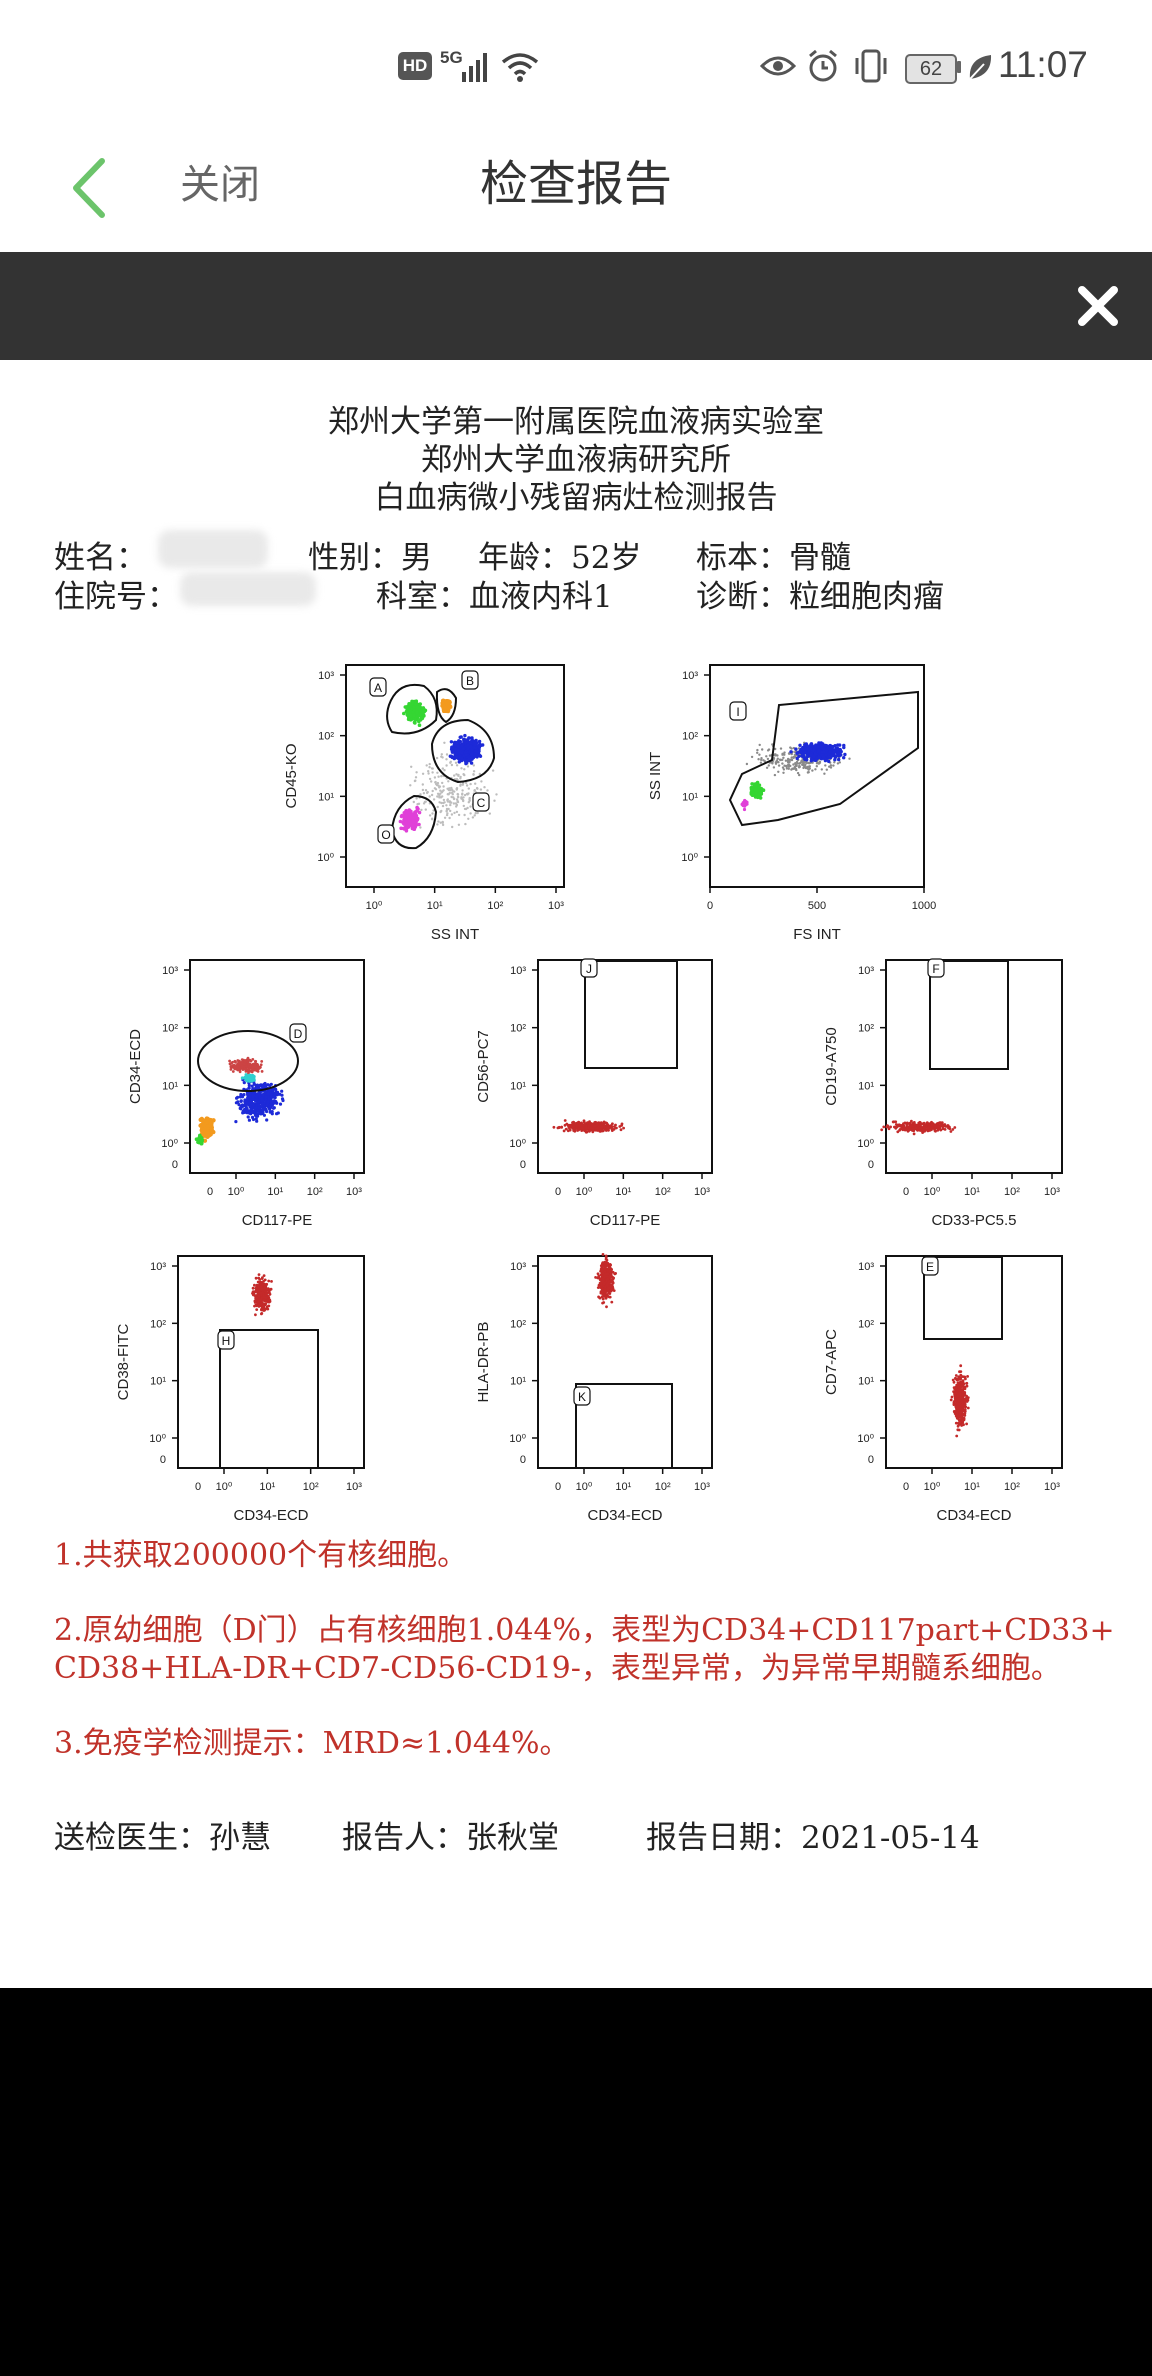 The height and width of the screenshot is (2376, 1152). What do you see at coordinates (576, 422) in the screenshot?
I see `institution-name: 郑州大学第一附属医院血液病实验室` at bounding box center [576, 422].